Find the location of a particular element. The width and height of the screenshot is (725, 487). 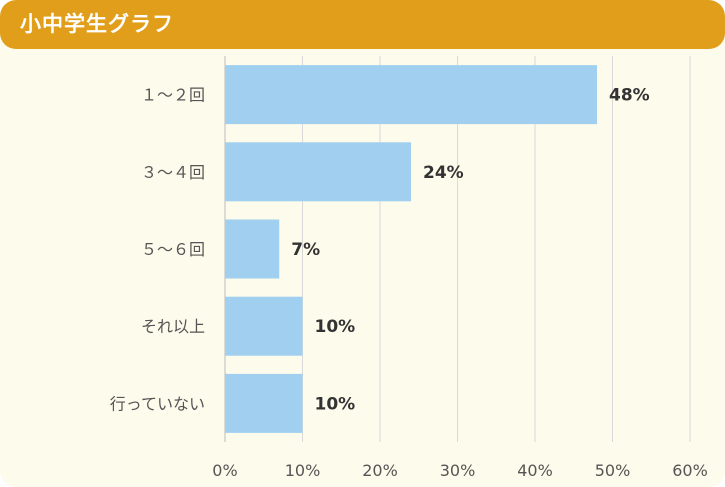

data-label: 7% is located at coordinates (305, 250).